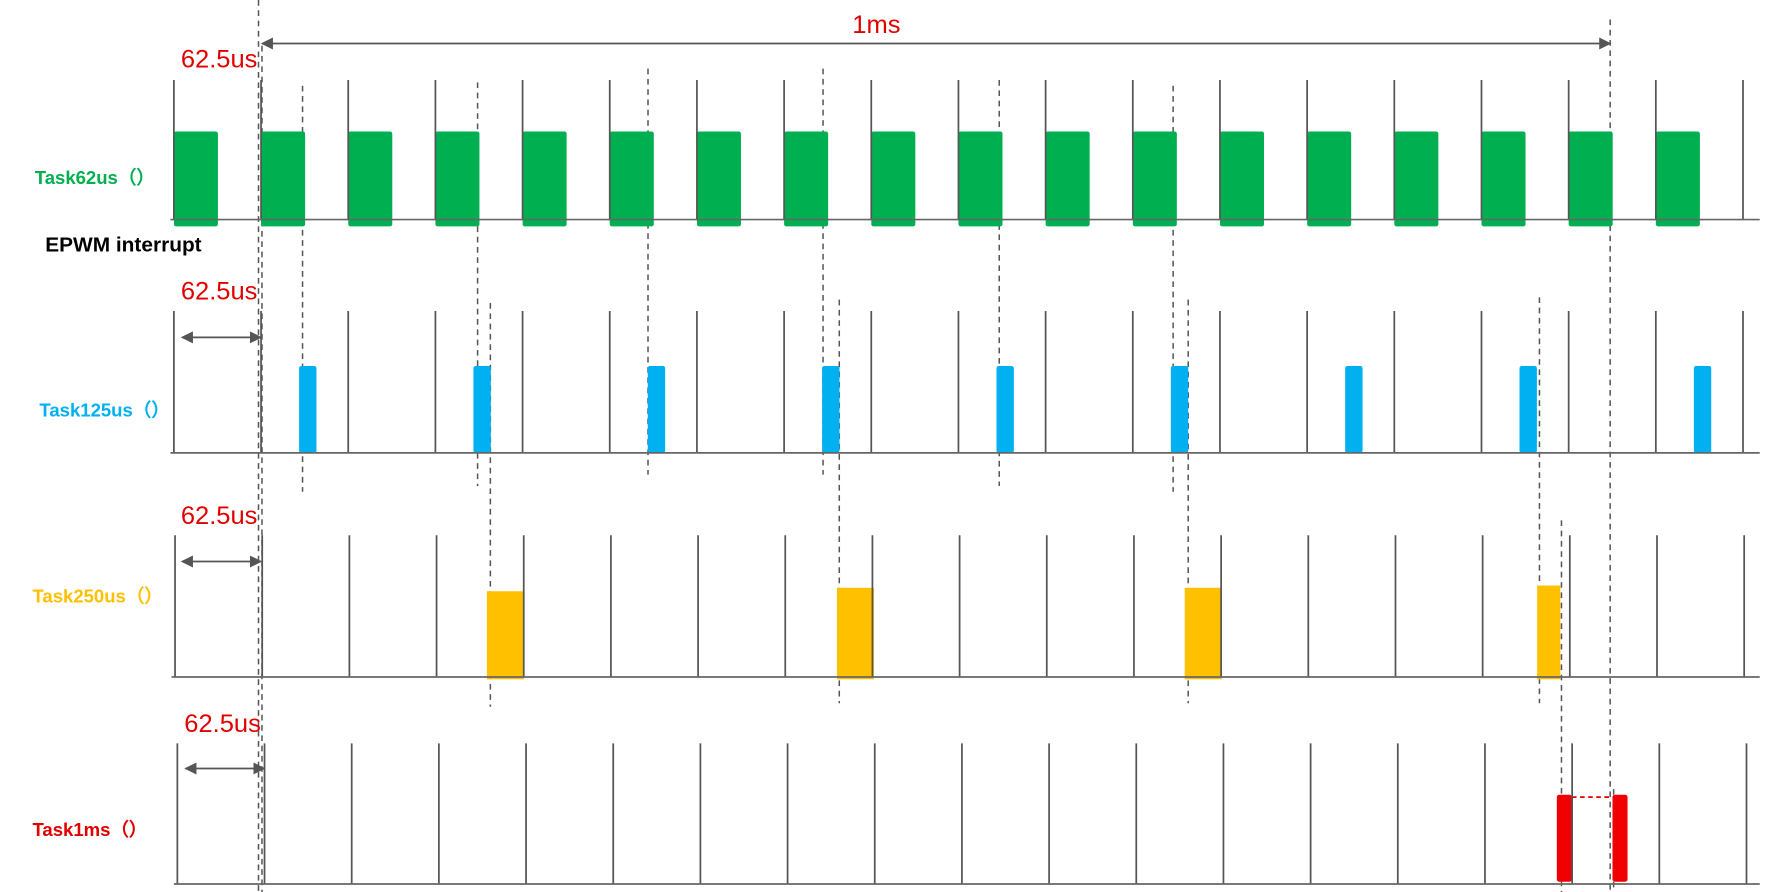 The width and height of the screenshot is (1791, 892). Describe the element at coordinates (876, 25) in the screenshot. I see `span-label: 1ms` at that location.